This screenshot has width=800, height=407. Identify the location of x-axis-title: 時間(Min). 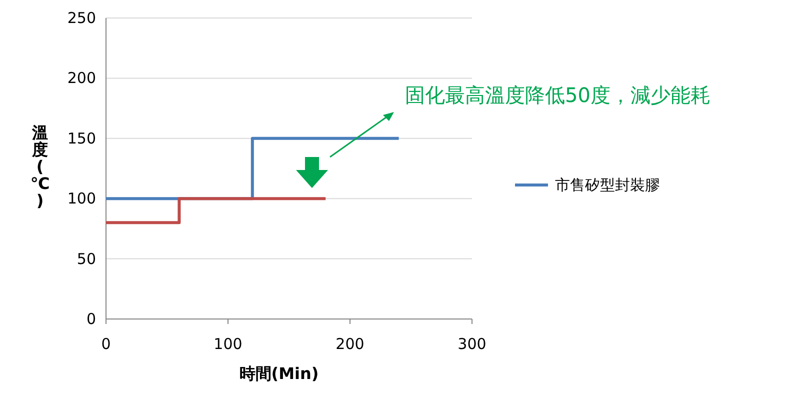
(279, 373).